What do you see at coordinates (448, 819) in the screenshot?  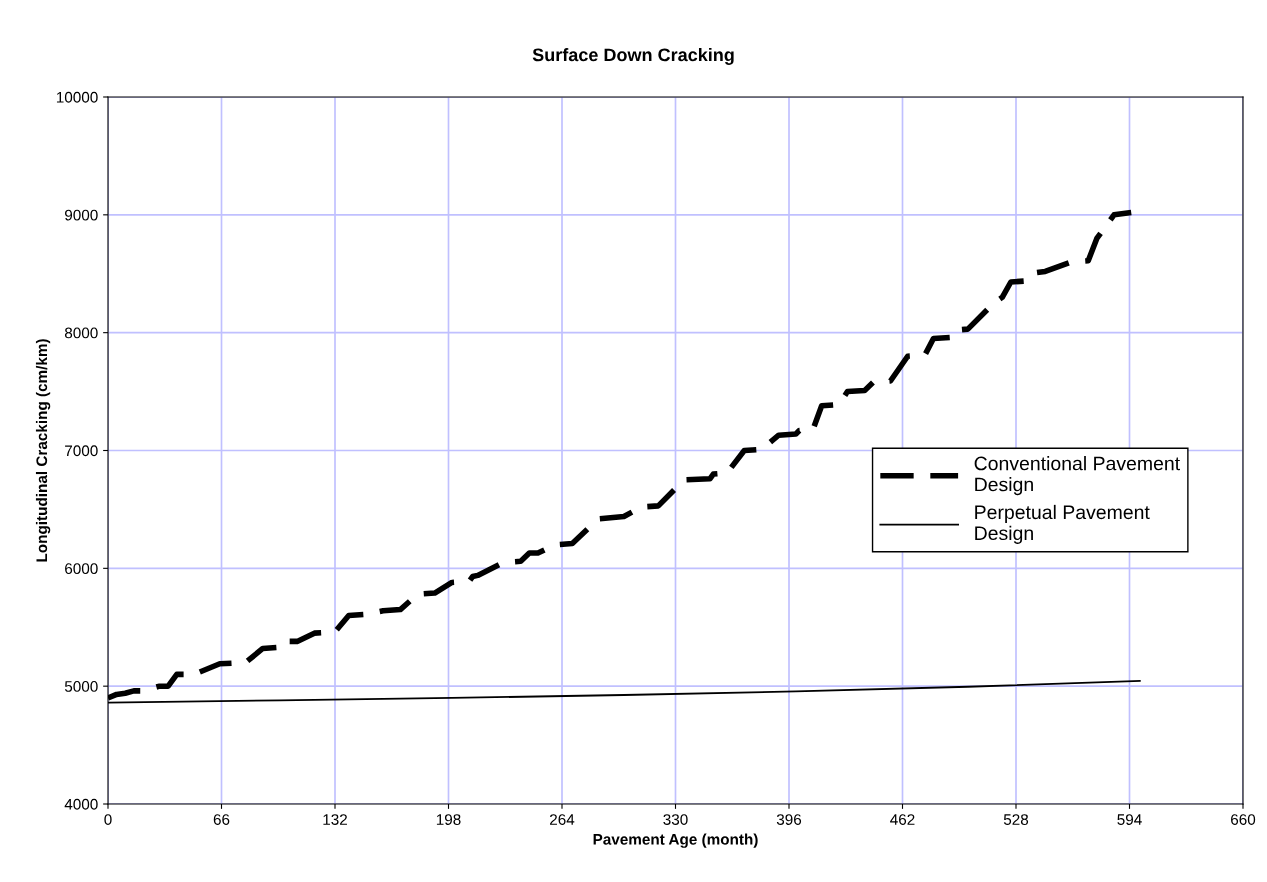 I see `x-tick-label: 198` at bounding box center [448, 819].